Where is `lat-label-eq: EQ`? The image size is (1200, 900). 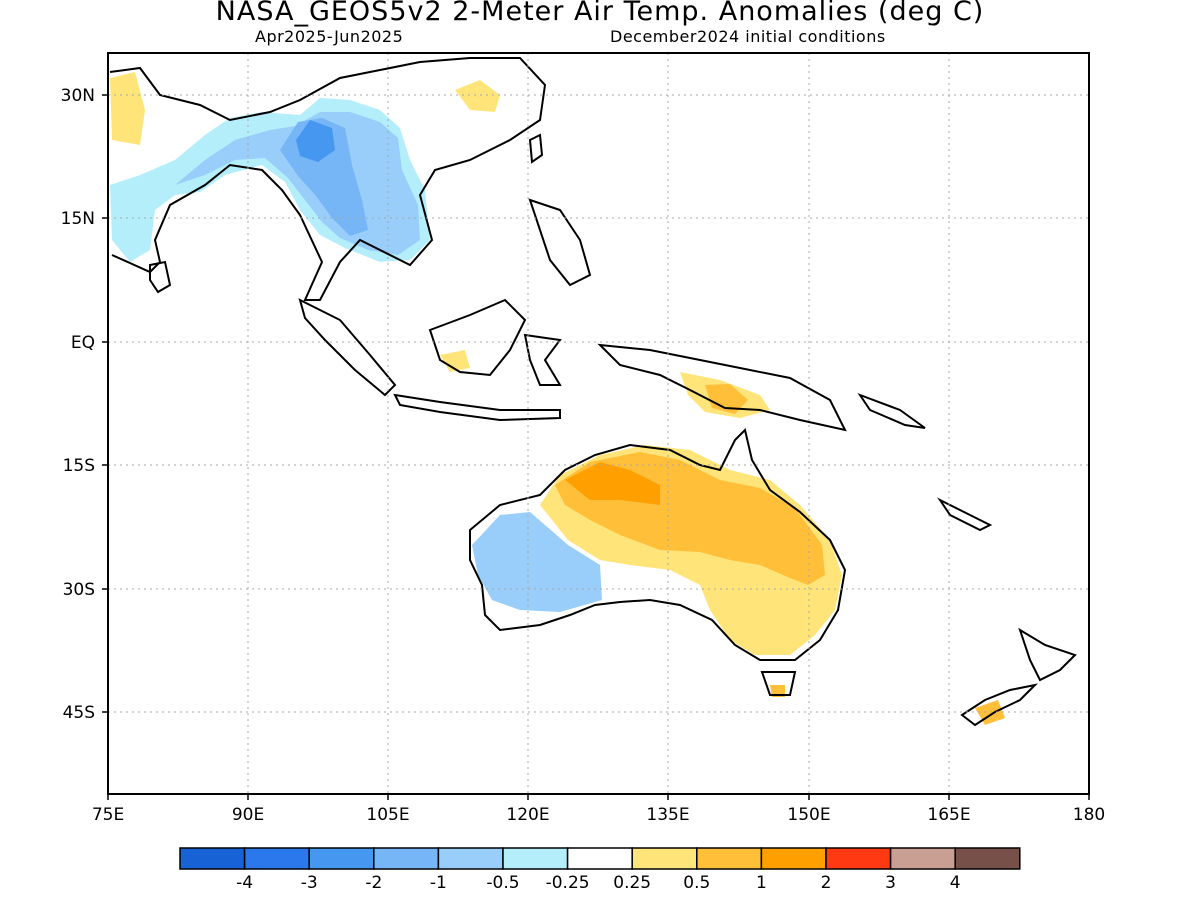 lat-label-eq: EQ is located at coordinates (83, 343).